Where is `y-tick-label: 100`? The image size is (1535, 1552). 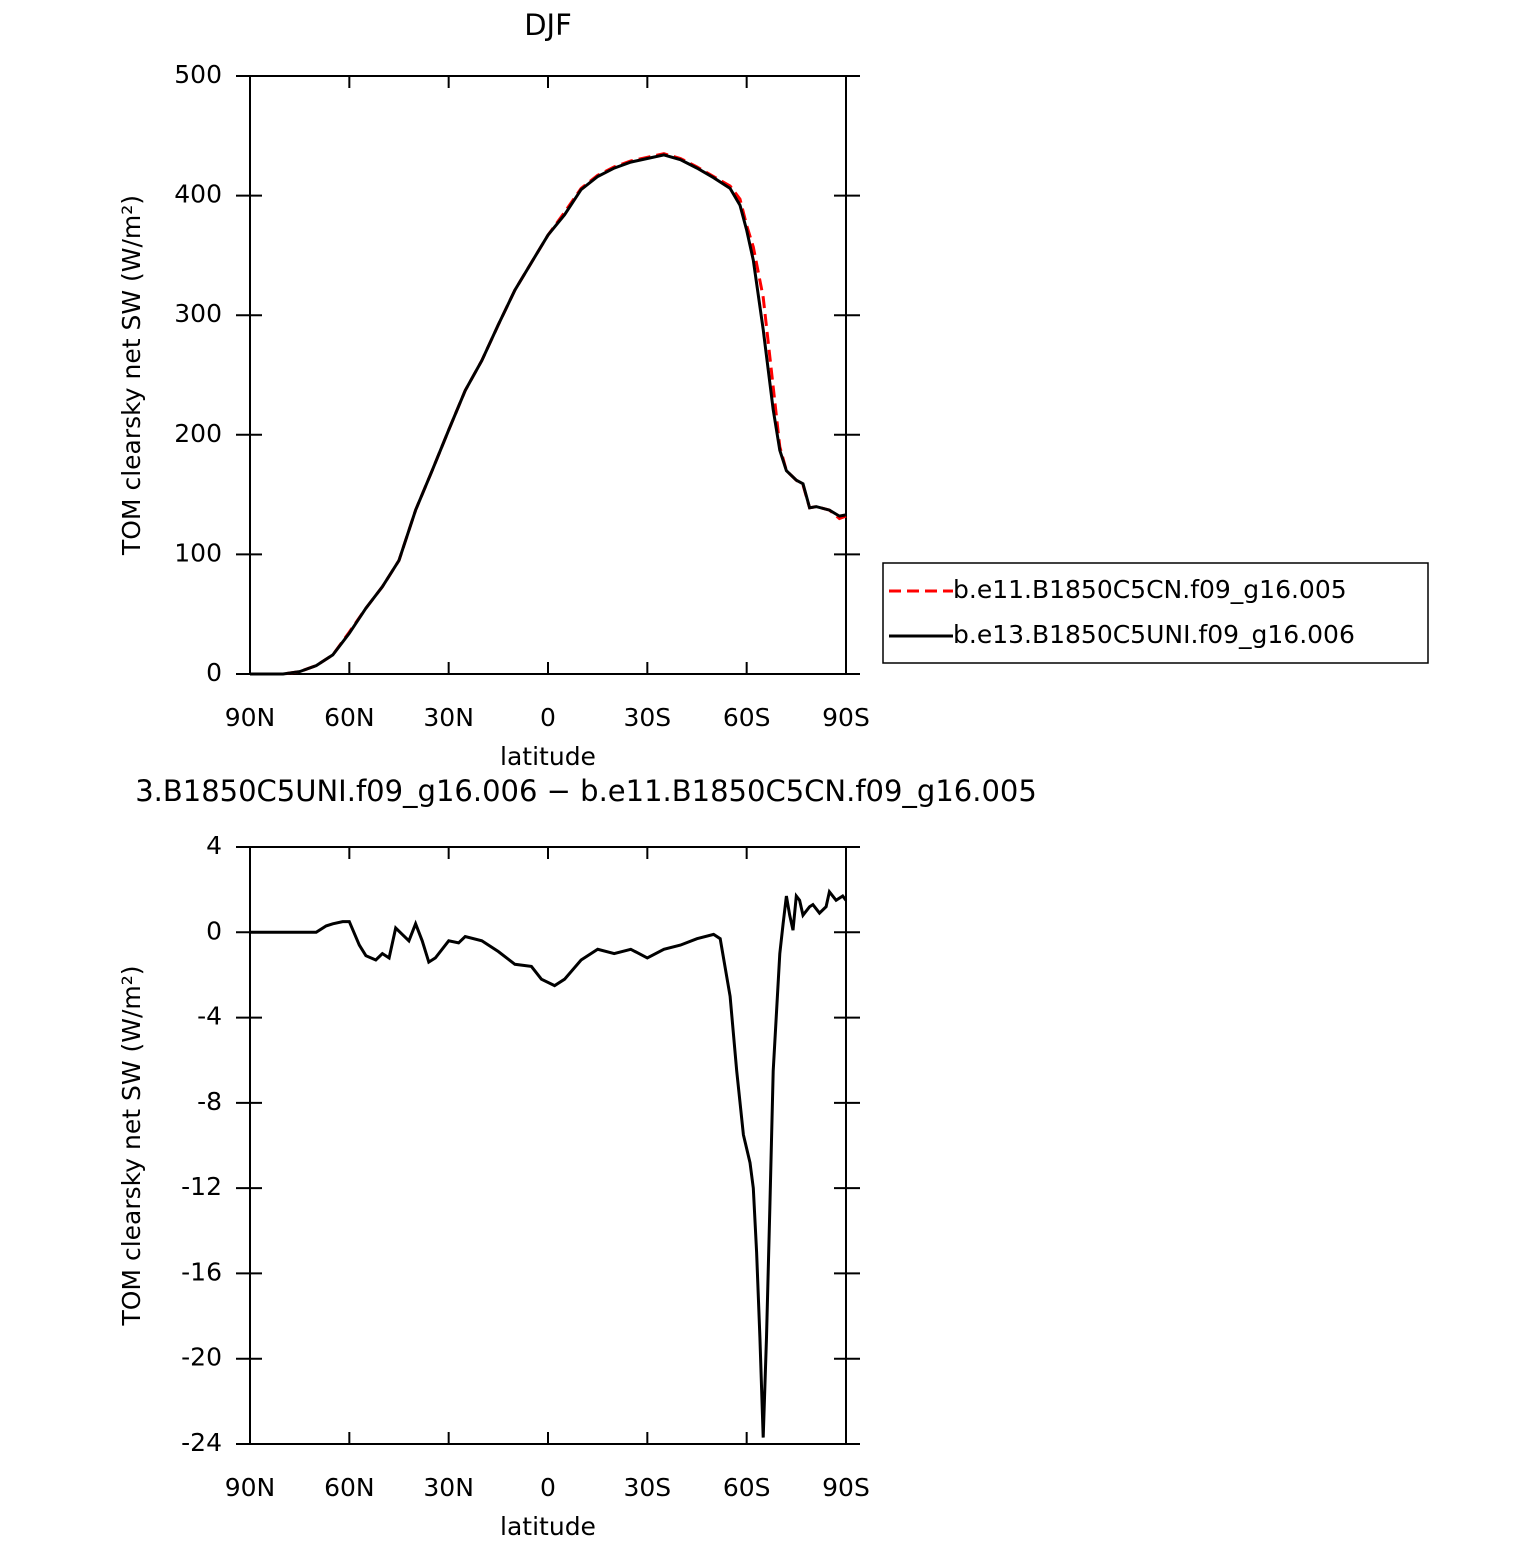
y-tick-label: 100 is located at coordinates (198, 552).